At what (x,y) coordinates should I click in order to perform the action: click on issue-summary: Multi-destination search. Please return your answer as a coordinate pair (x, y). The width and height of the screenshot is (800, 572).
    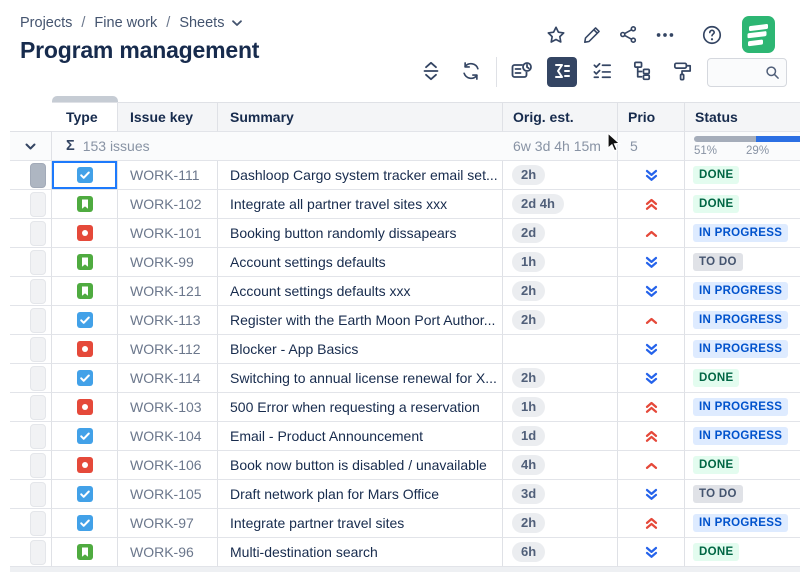
    Looking at the image, I should click on (360, 552).